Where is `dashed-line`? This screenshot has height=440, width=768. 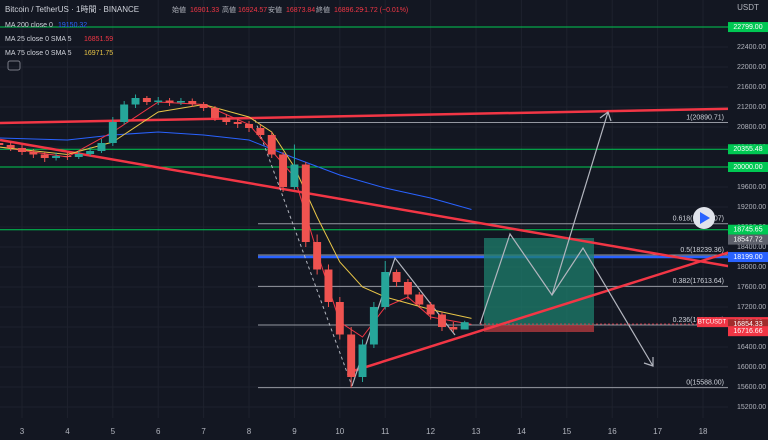
dashed-line is located at coordinates (303, 253).